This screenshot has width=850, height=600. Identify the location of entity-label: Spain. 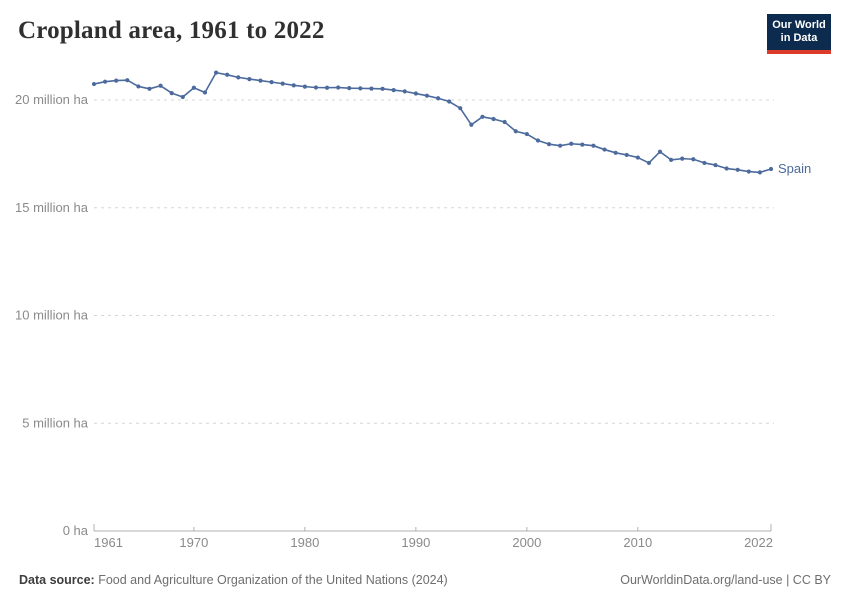
(794, 168).